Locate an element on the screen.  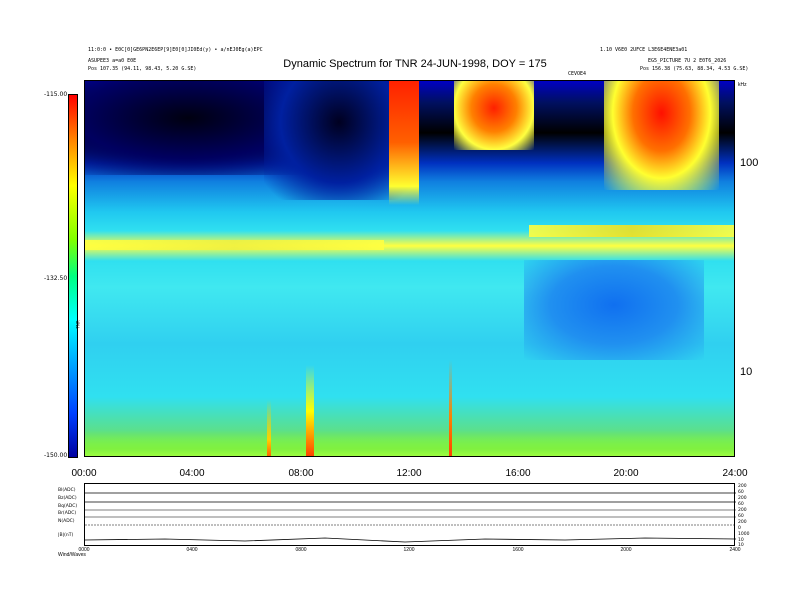
hk-row-label-1: Bl(ADC) is located at coordinates (67, 490).